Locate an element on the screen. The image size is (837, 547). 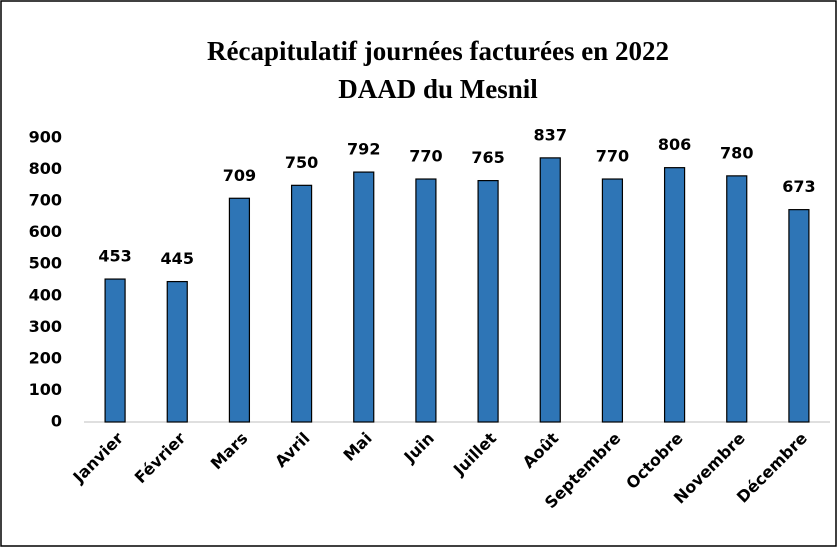
data-label: 750 is located at coordinates (301, 162).